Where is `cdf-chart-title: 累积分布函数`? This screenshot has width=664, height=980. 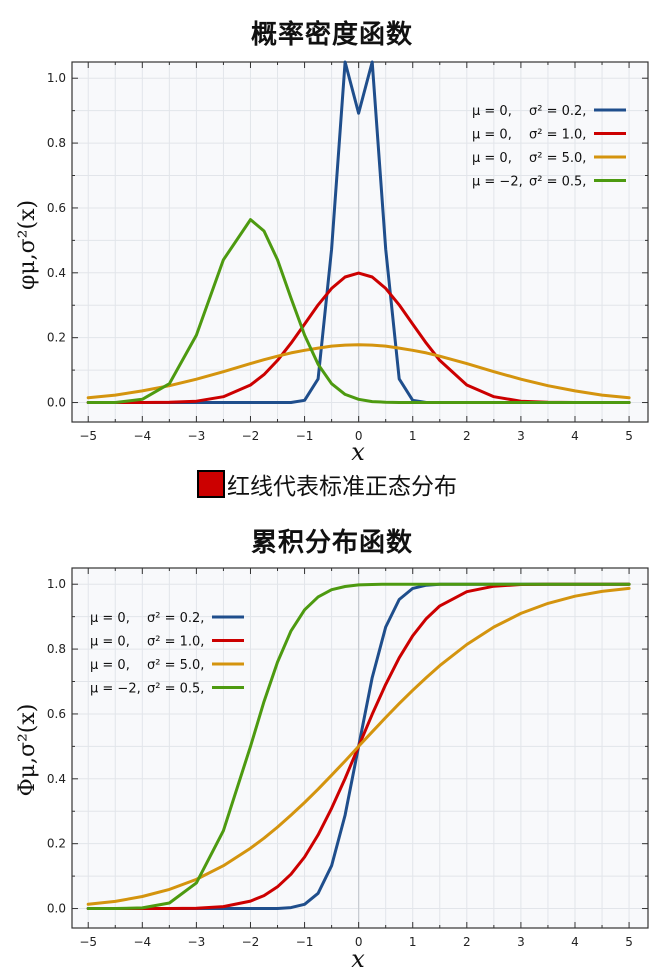 cdf-chart-title: 累积分布函数 is located at coordinates (331, 543).